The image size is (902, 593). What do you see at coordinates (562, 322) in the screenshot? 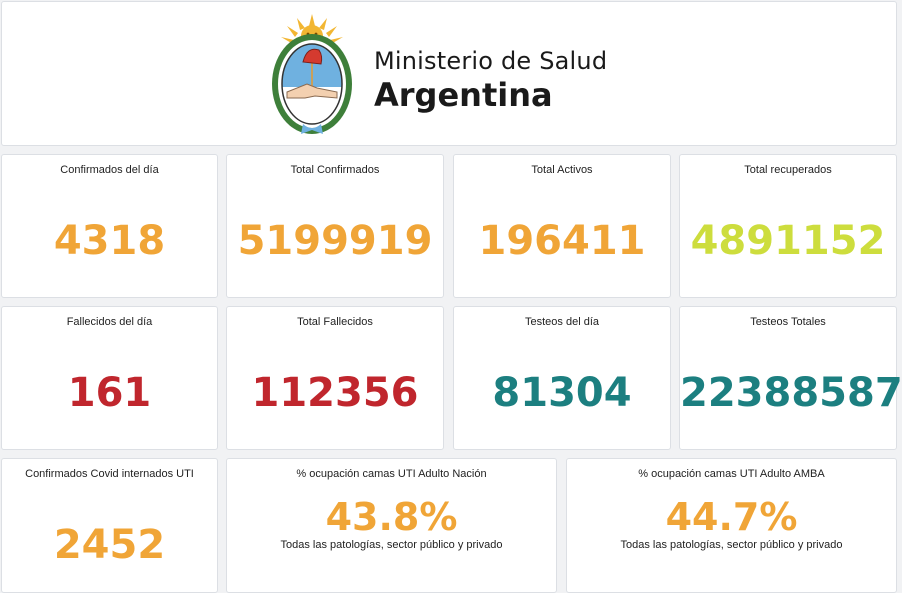
I see `stat-label: Testeos del día` at bounding box center [562, 322].